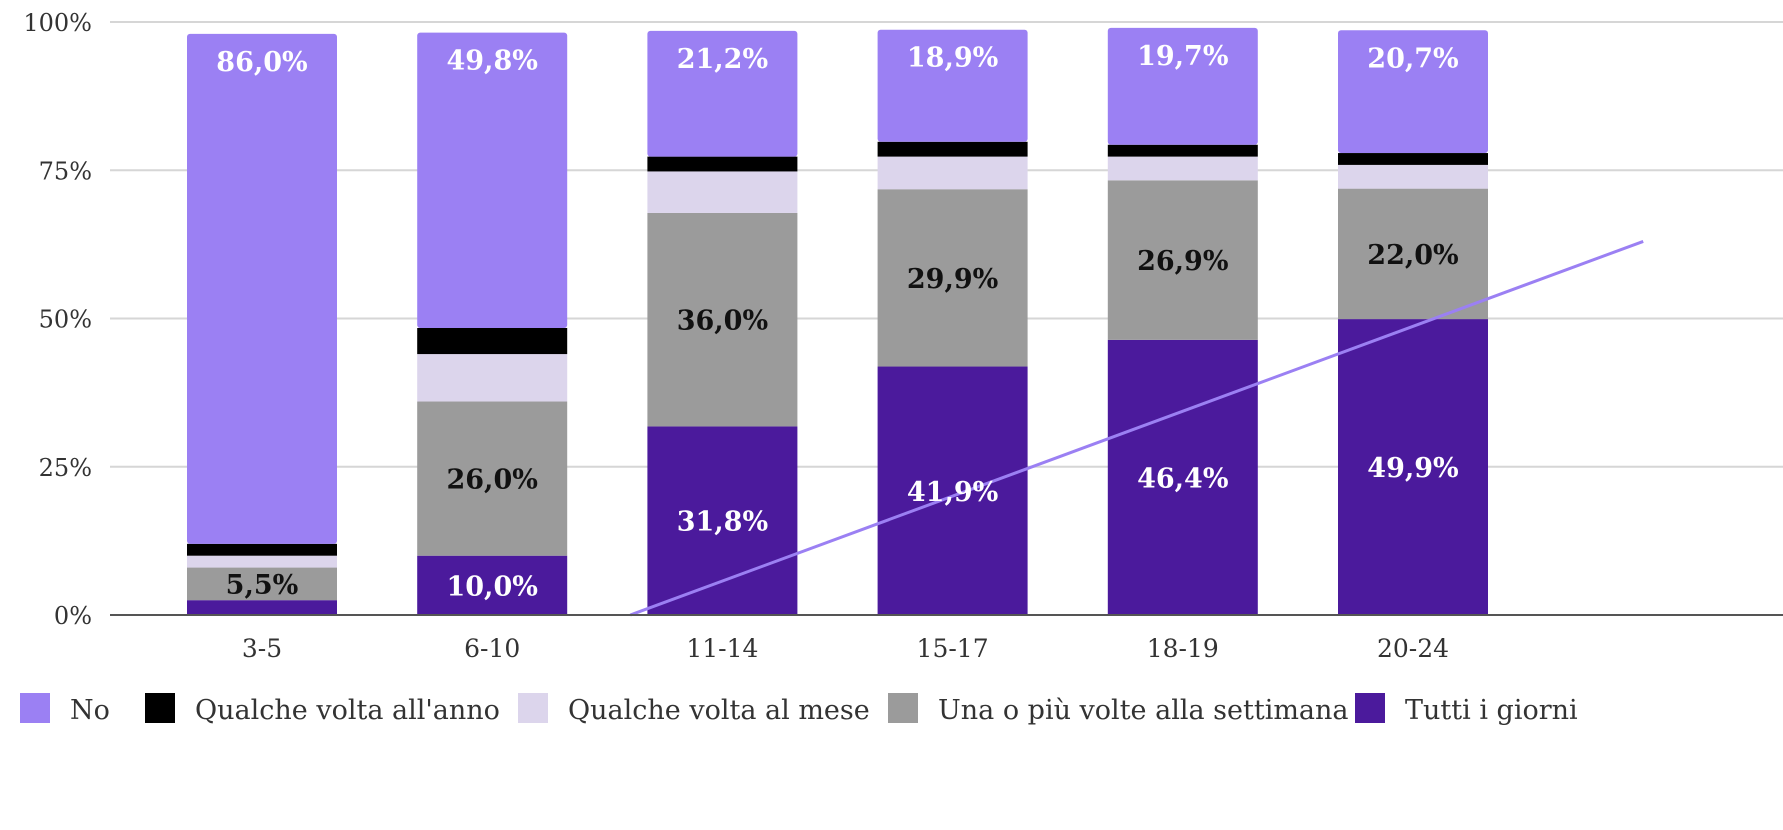 This screenshot has height=830, width=1783. Describe the element at coordinates (65, 320) in the screenshot. I see `y-tick-label: 50%` at that location.